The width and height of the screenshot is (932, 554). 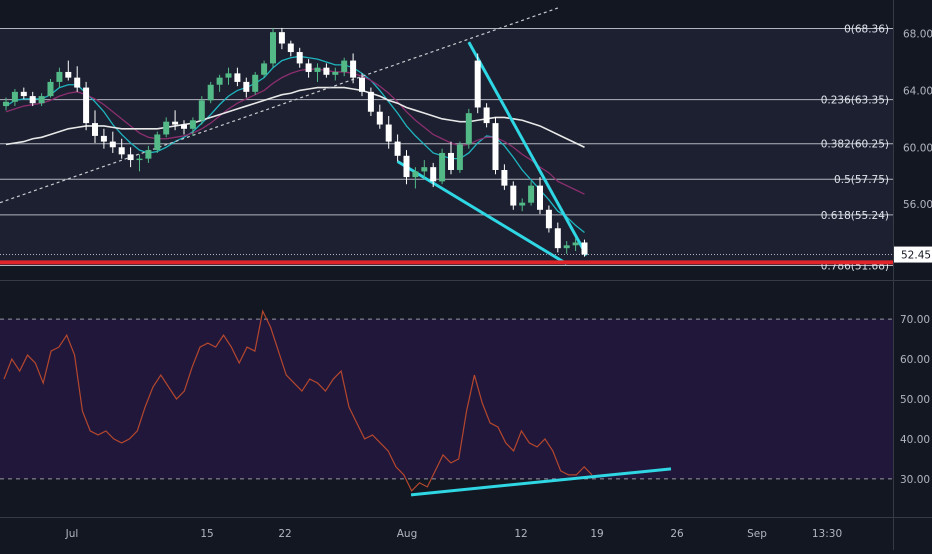 What do you see at coordinates (915, 400) in the screenshot?
I see `rsi-axis-label: 50.00` at bounding box center [915, 400].